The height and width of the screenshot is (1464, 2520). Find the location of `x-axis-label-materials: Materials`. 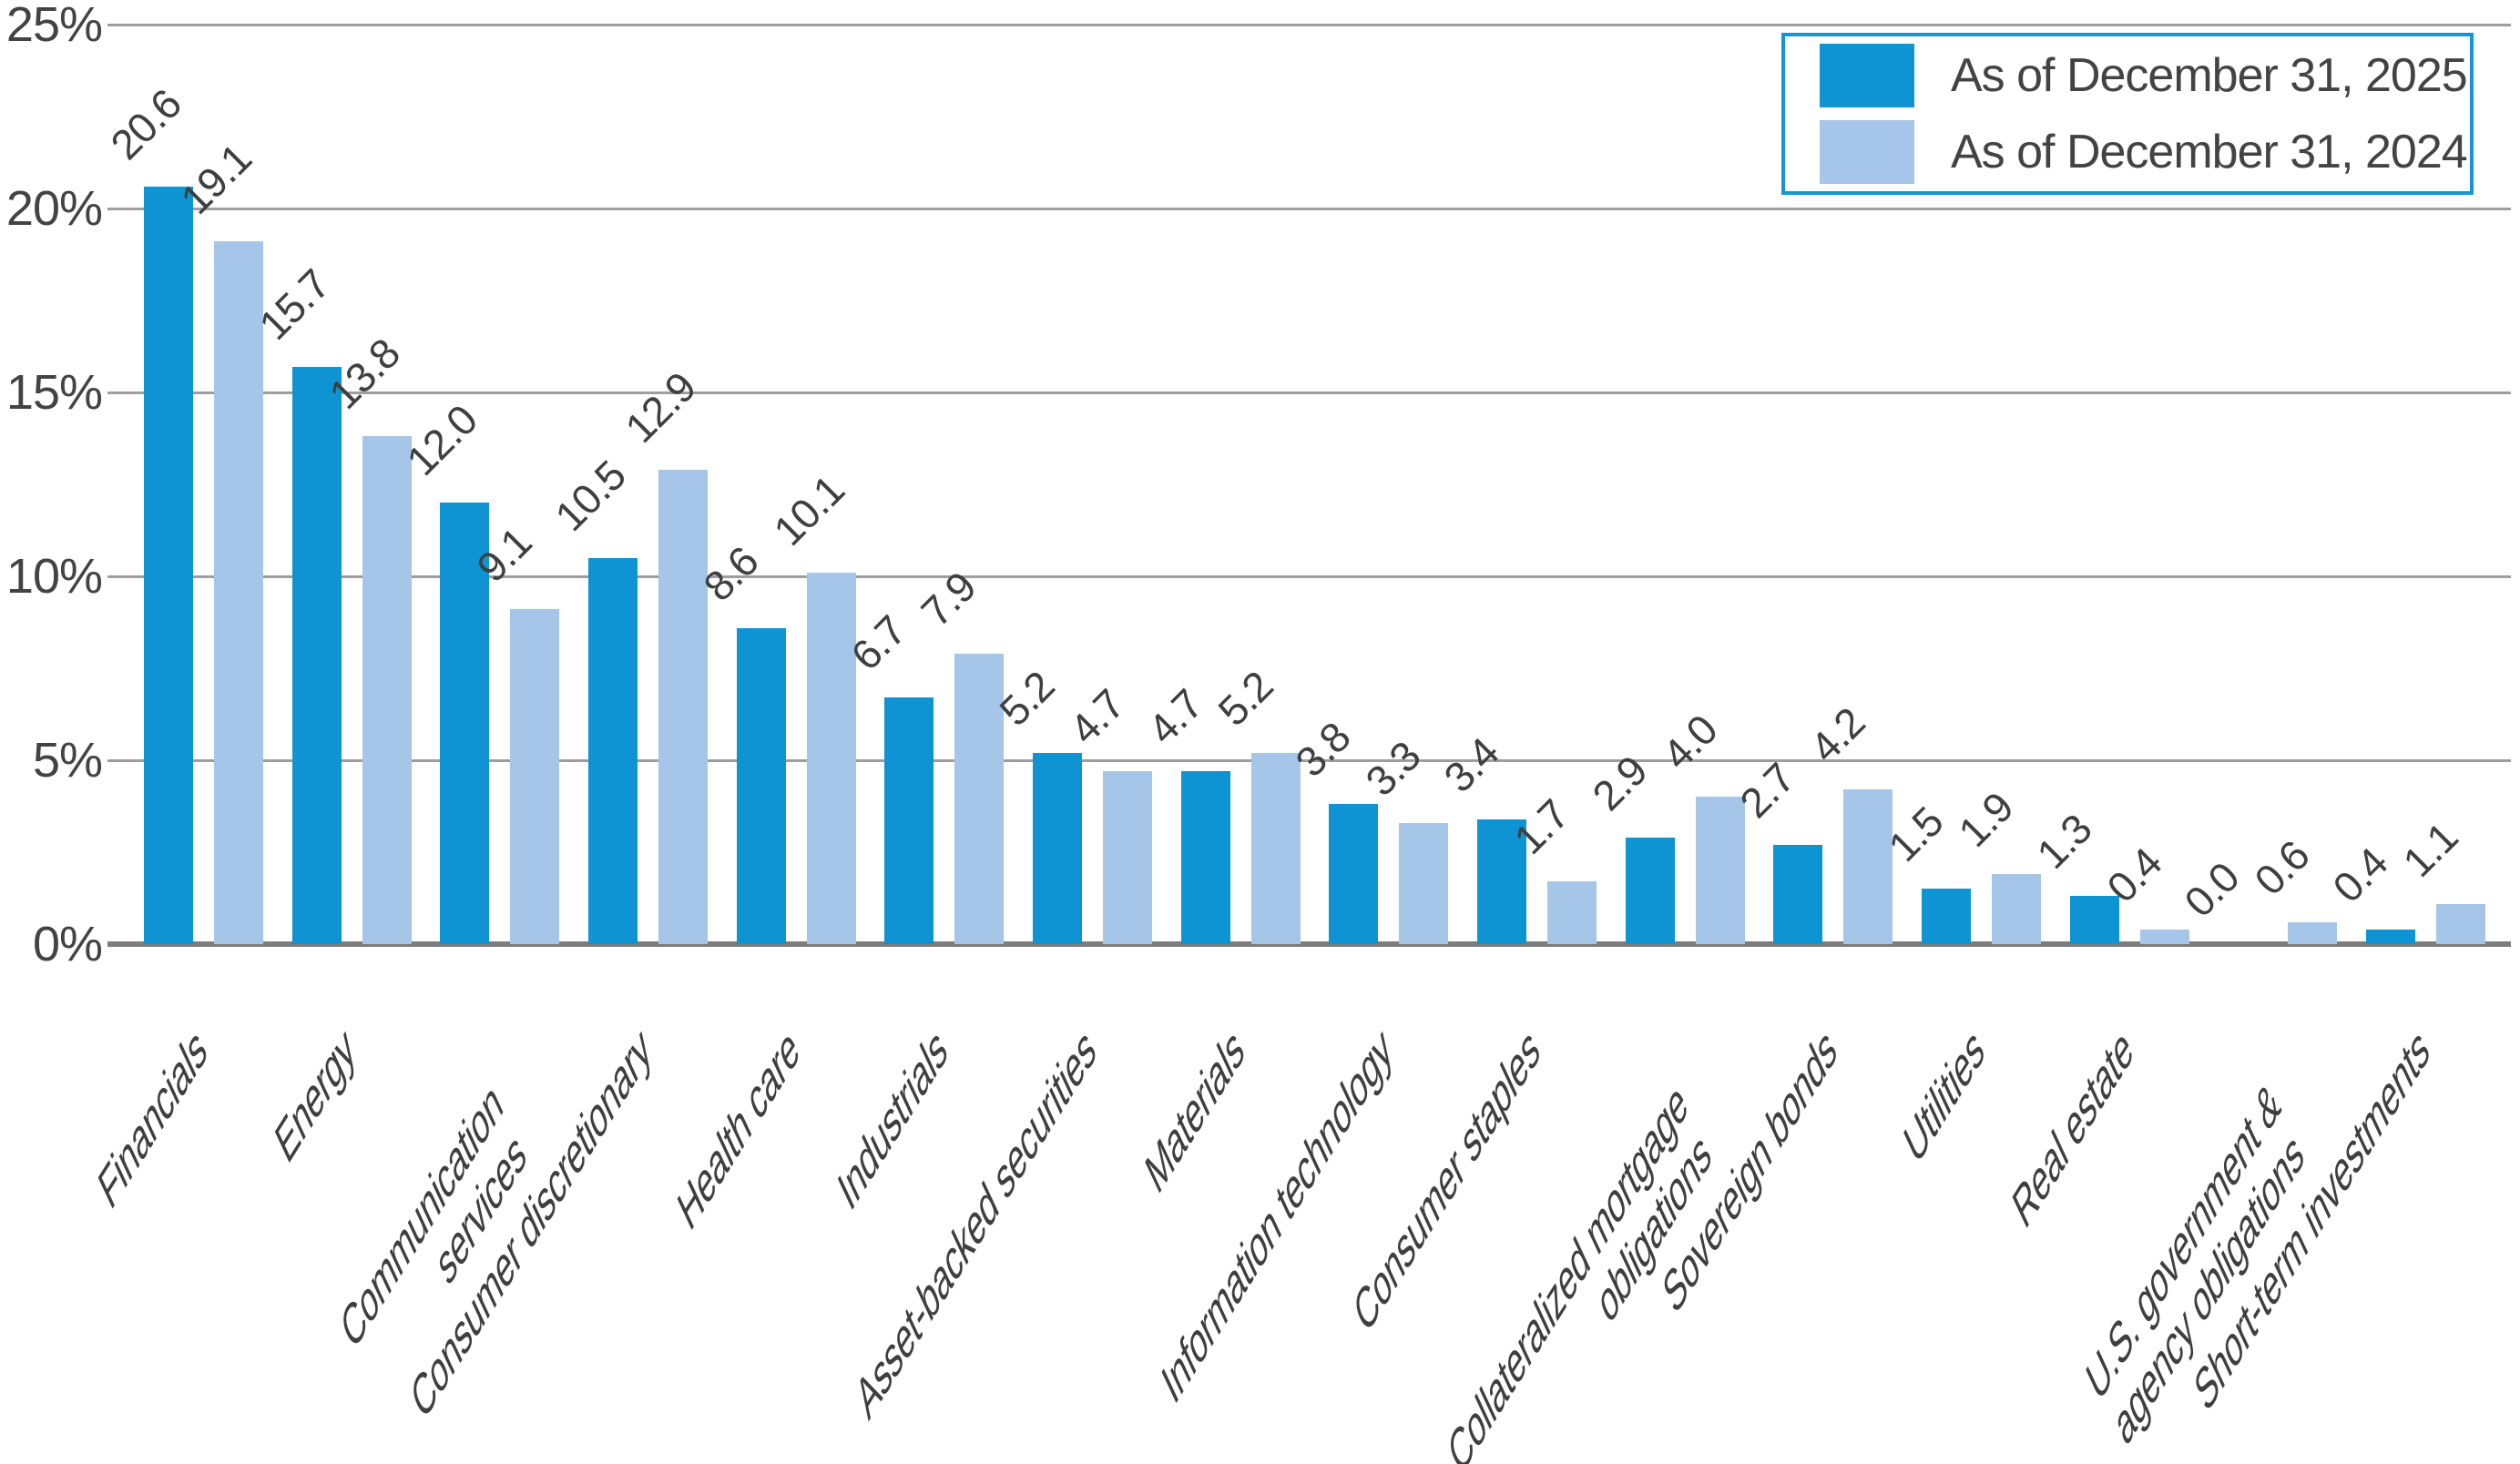

x-axis-label-materials: Materials is located at coordinates (1194, 1109).